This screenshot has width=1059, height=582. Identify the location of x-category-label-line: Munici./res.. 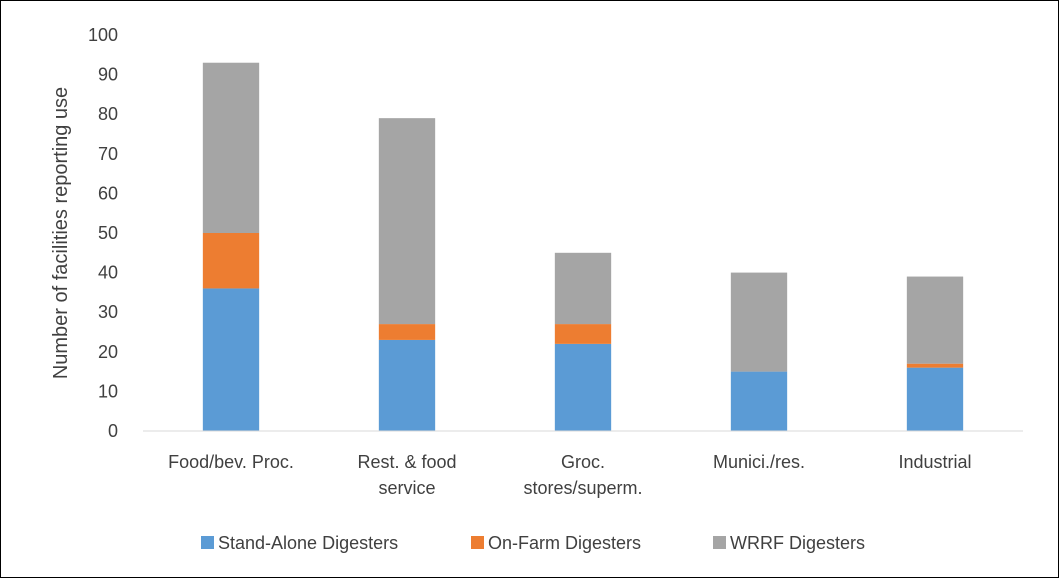
(759, 462).